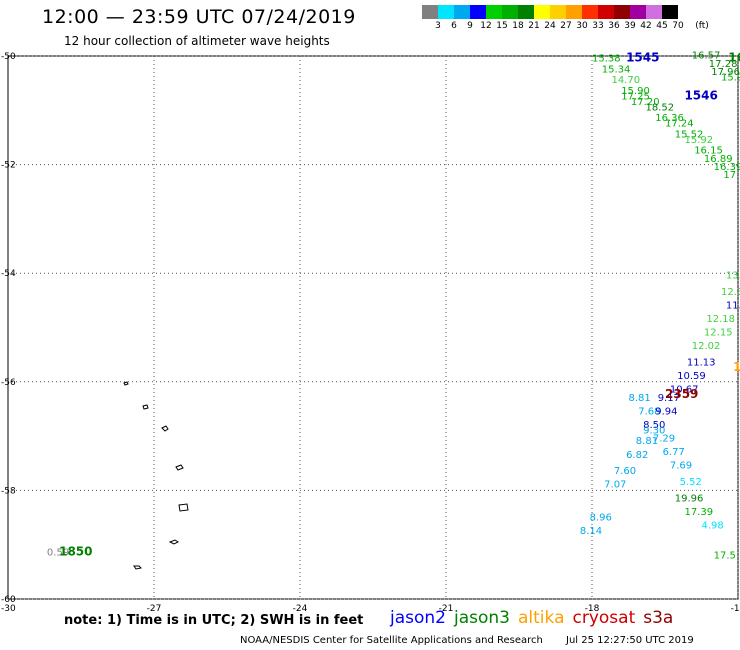  Describe the element at coordinates (300, 609) in the screenshot. I see `lon-tick-label: -24` at that location.